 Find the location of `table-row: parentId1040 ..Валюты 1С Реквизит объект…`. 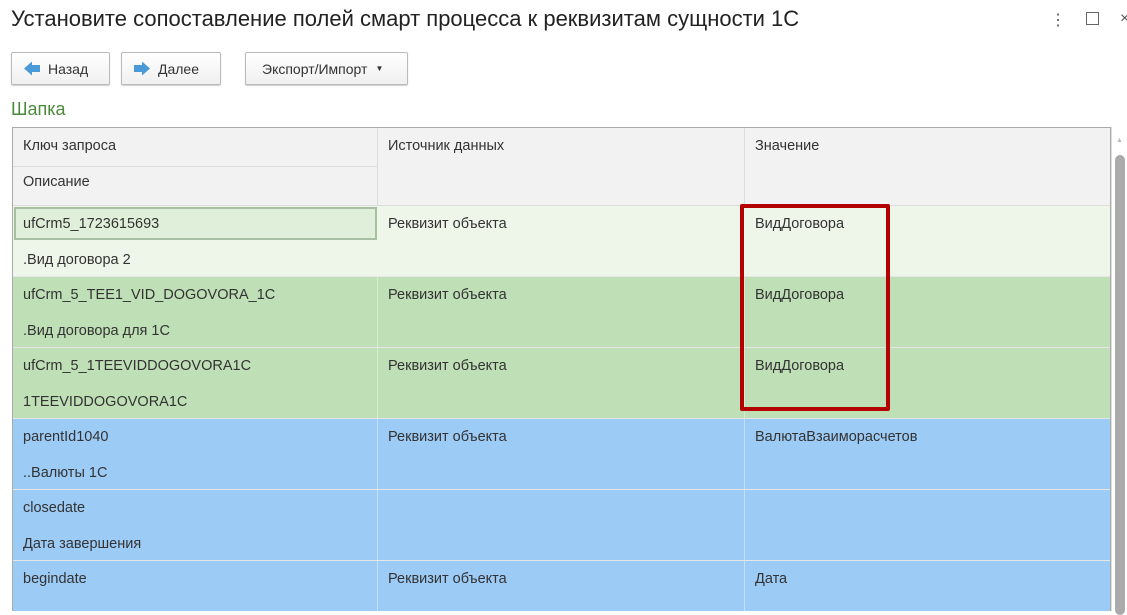

table-row: parentId1040 ..Валюты 1С Реквизит объект… is located at coordinates (561, 454).